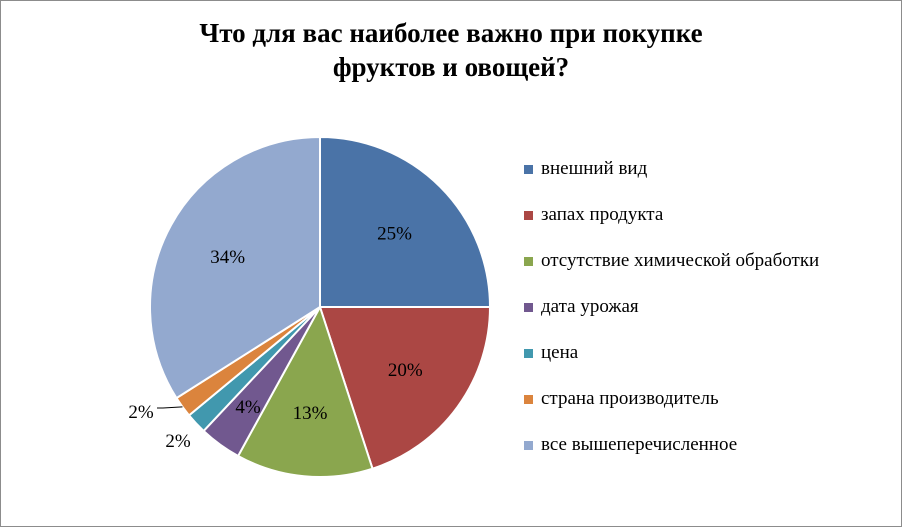 The image size is (902, 527). What do you see at coordinates (630, 398) in the screenshot?
I see `legend-label: страна производитель` at bounding box center [630, 398].